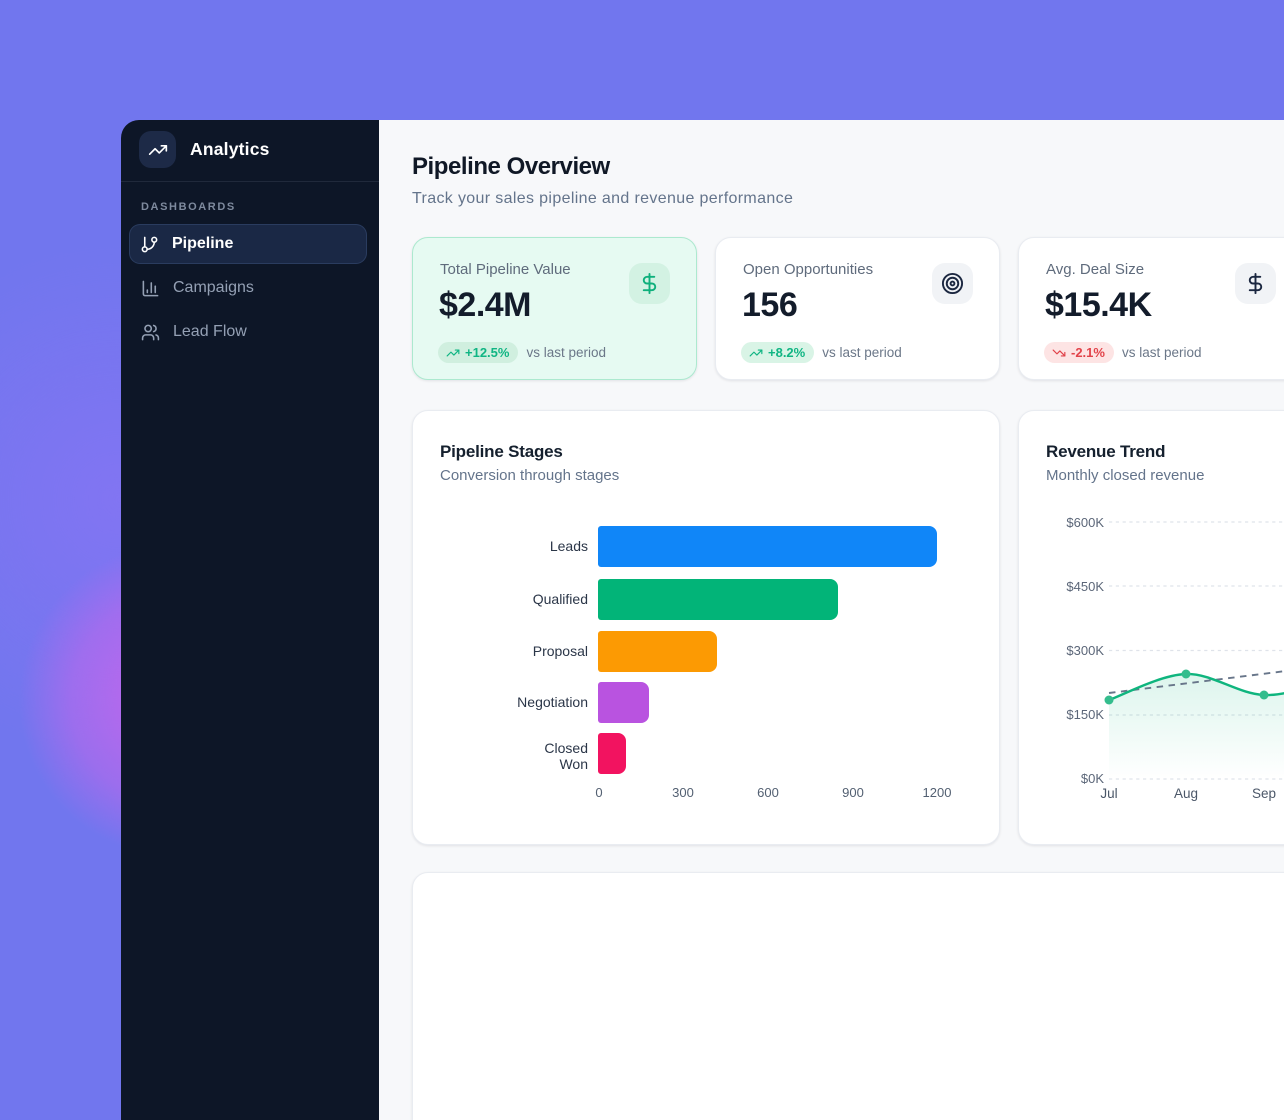  What do you see at coordinates (1085, 522) in the screenshot?
I see `svg-text: $600K` at bounding box center [1085, 522].